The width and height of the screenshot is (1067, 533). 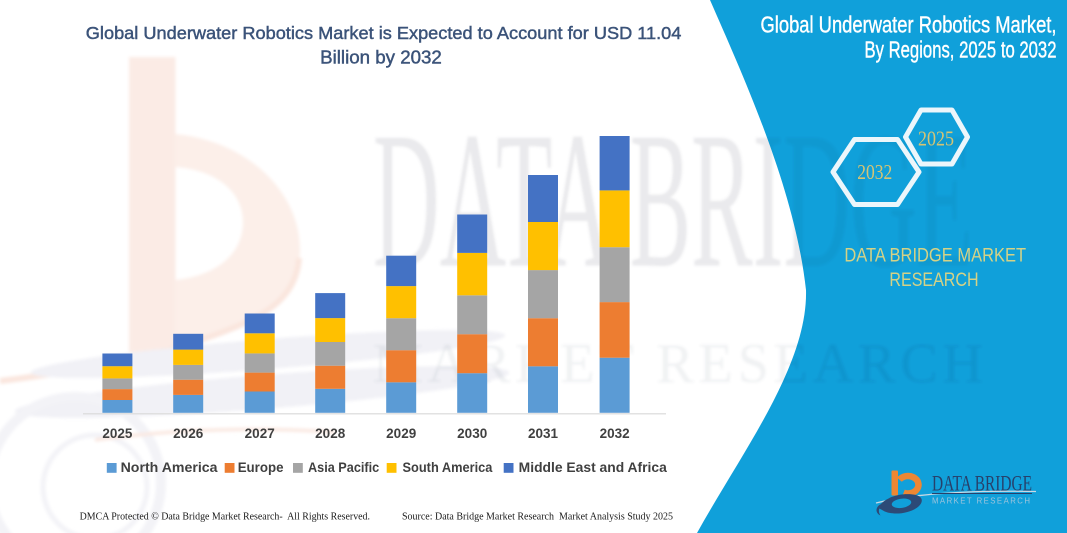 I want to click on svg-text: Europe, so click(x=261, y=467).